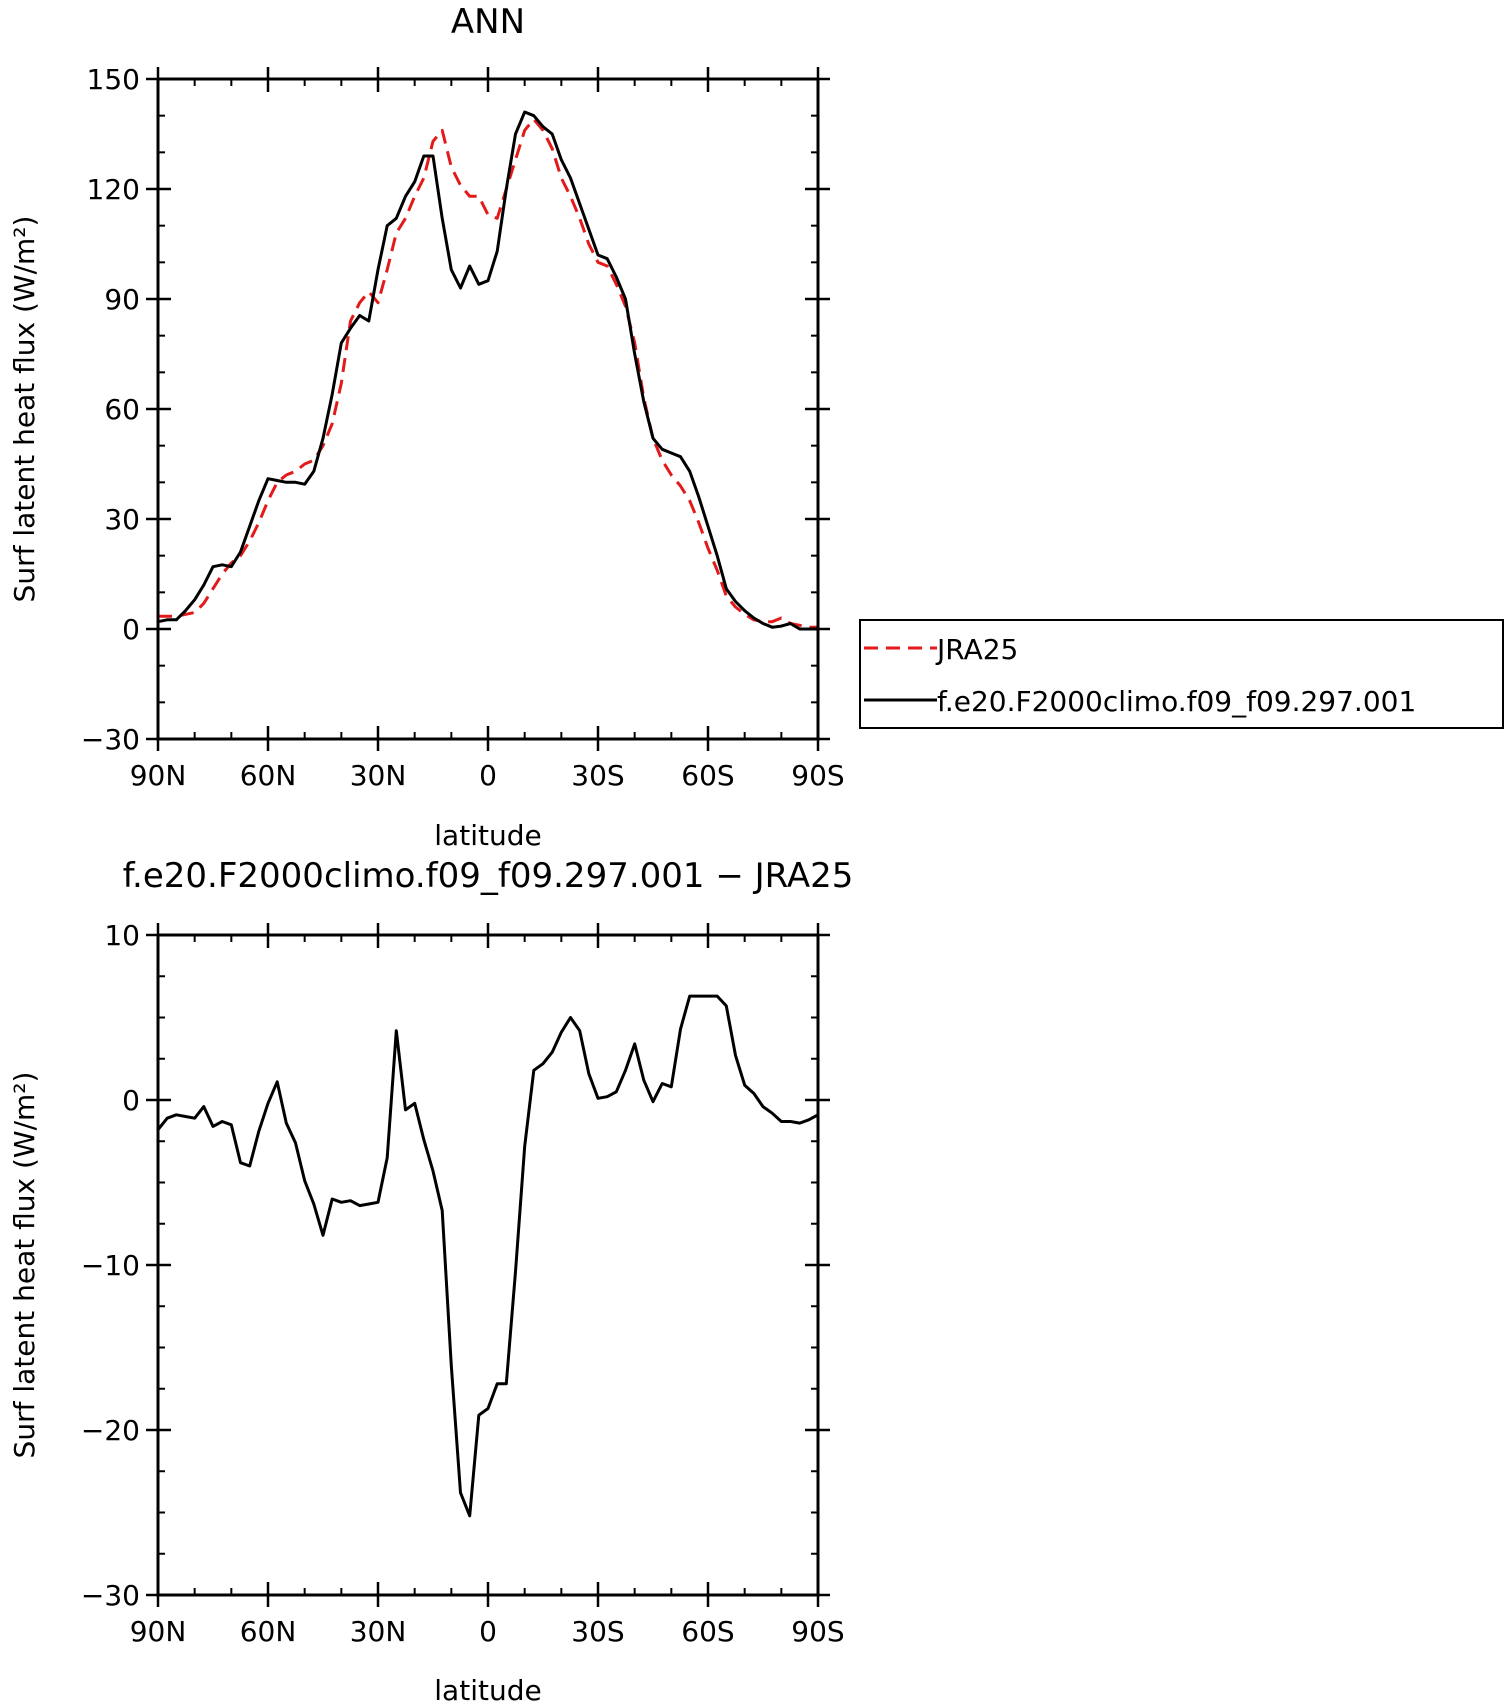 The image size is (1510, 1704). Describe the element at coordinates (122, 519) in the screenshot. I see `top-y-tick-label: 30` at that location.